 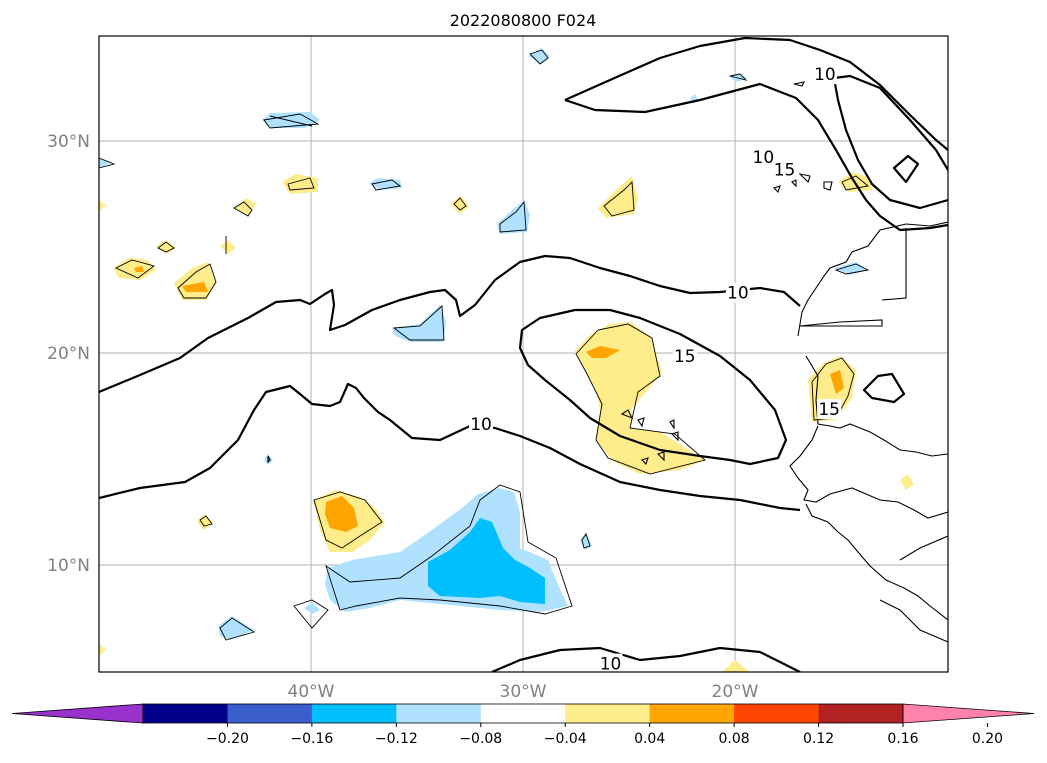 What do you see at coordinates (311, 692) in the screenshot?
I see `lon-label-40w: 40°W` at bounding box center [311, 692].